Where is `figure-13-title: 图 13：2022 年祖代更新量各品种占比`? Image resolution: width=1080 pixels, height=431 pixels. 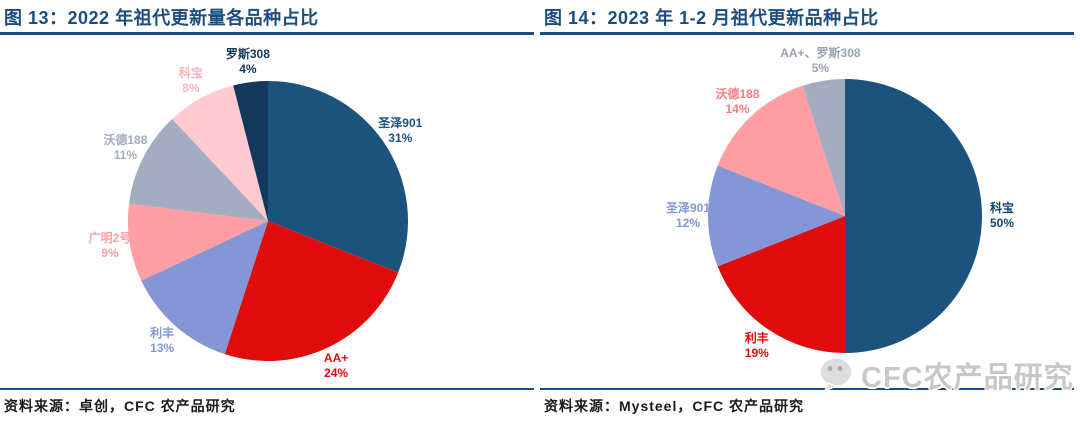 figure-13-title: 图 13：2022 年祖代更新量各品种占比 is located at coordinates (161, 18).